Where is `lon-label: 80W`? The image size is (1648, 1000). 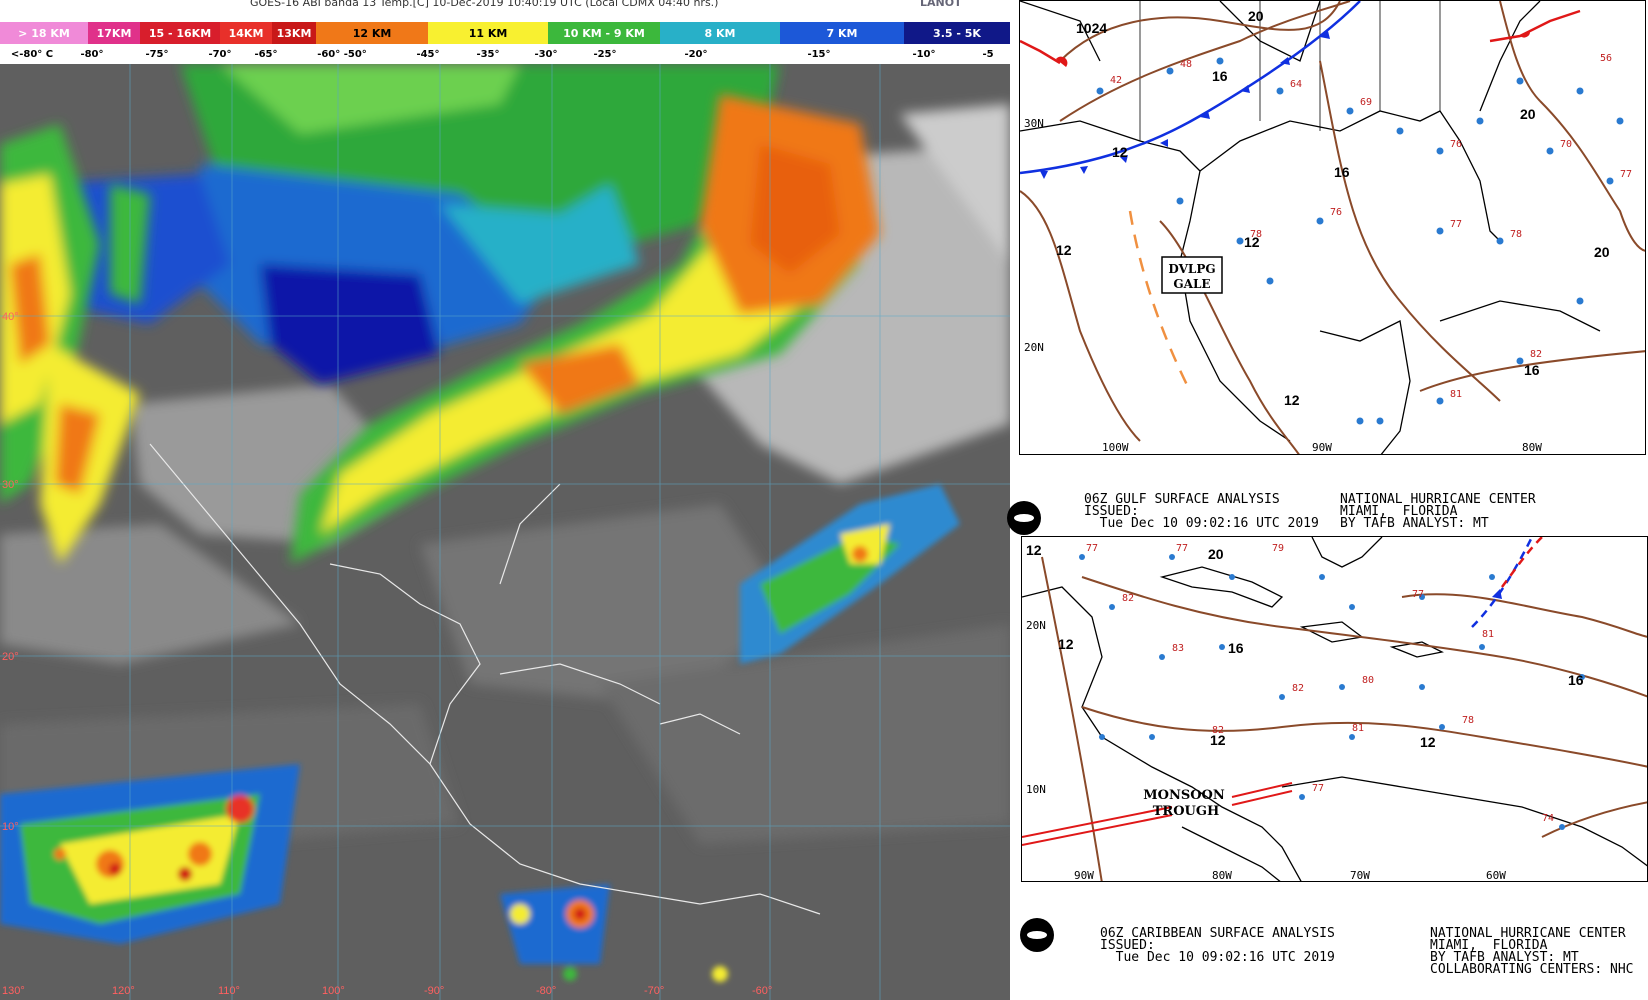
lon-label: 80W is located at coordinates (1222, 875).